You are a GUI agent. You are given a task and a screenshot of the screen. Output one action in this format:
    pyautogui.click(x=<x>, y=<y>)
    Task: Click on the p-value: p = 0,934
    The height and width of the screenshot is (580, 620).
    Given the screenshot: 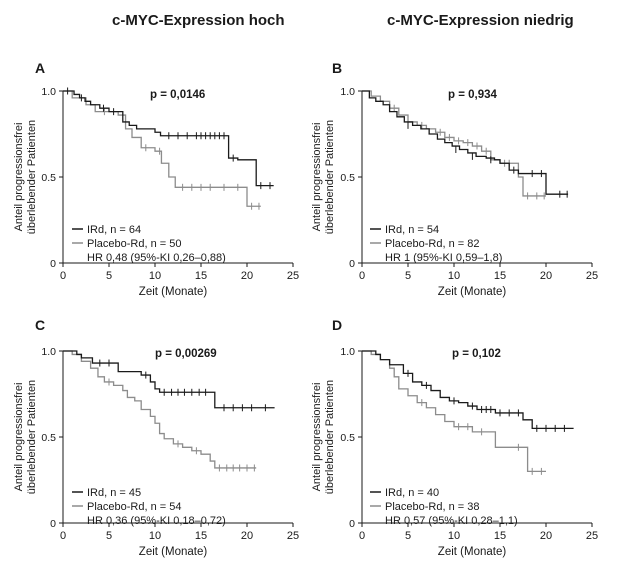 What is the action you would take?
    pyautogui.click(x=473, y=95)
    